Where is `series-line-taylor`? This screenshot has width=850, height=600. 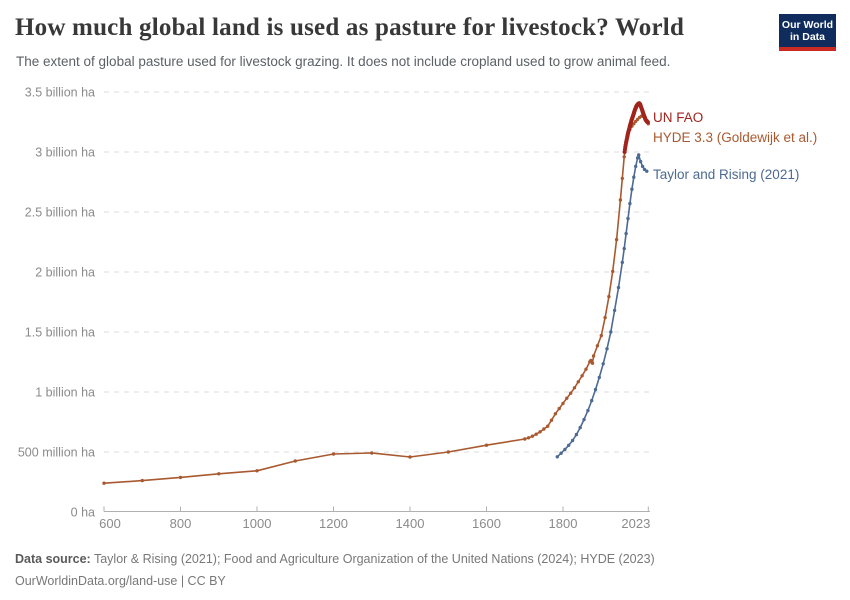
series-line-taylor is located at coordinates (602, 306).